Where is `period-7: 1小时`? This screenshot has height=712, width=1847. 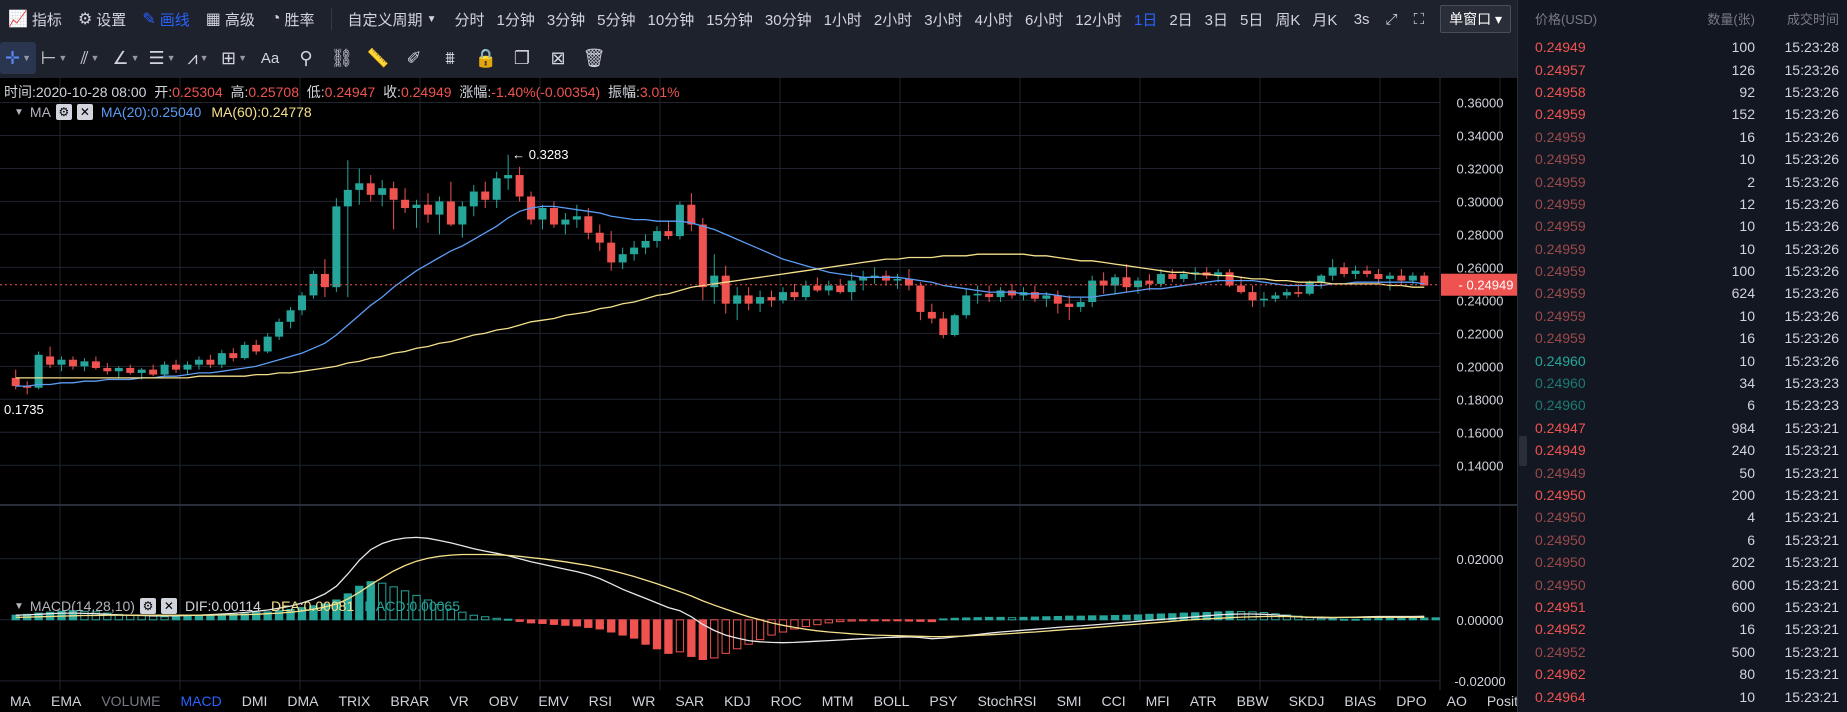 period-7: 1小时 is located at coordinates (842, 20).